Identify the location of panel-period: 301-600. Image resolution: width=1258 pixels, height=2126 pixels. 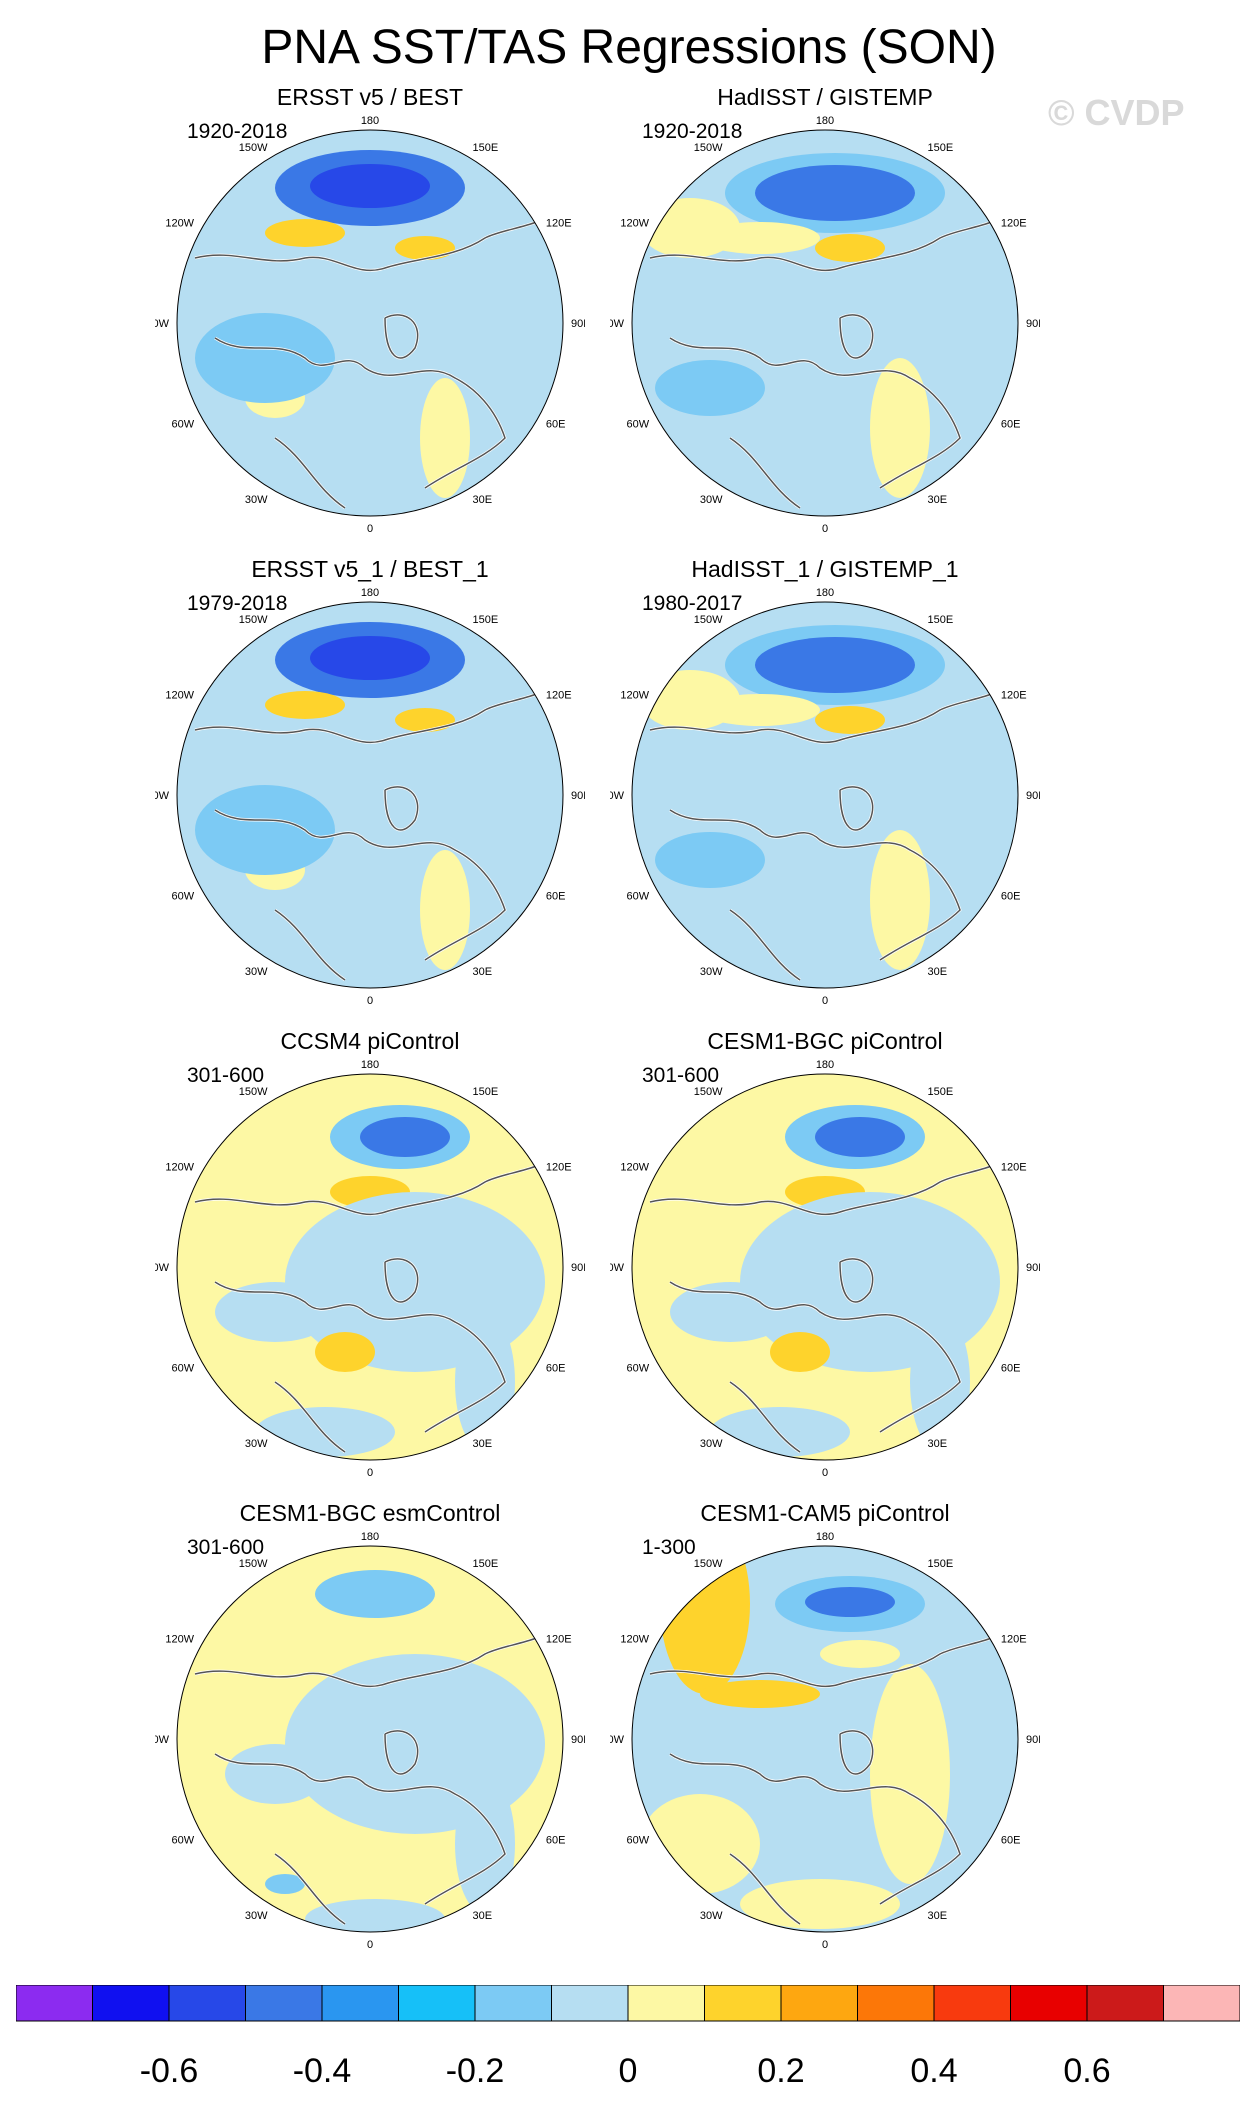
(226, 1547).